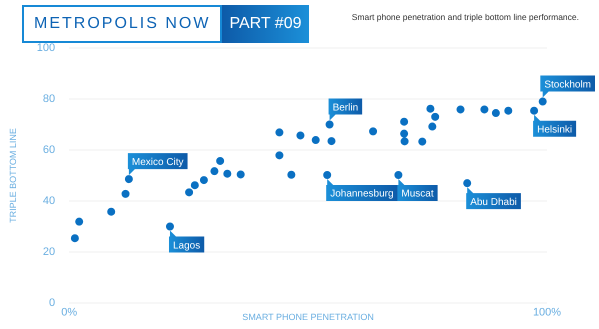  What do you see at coordinates (49, 150) in the screenshot?
I see `y-tick-label: 60` at bounding box center [49, 150].